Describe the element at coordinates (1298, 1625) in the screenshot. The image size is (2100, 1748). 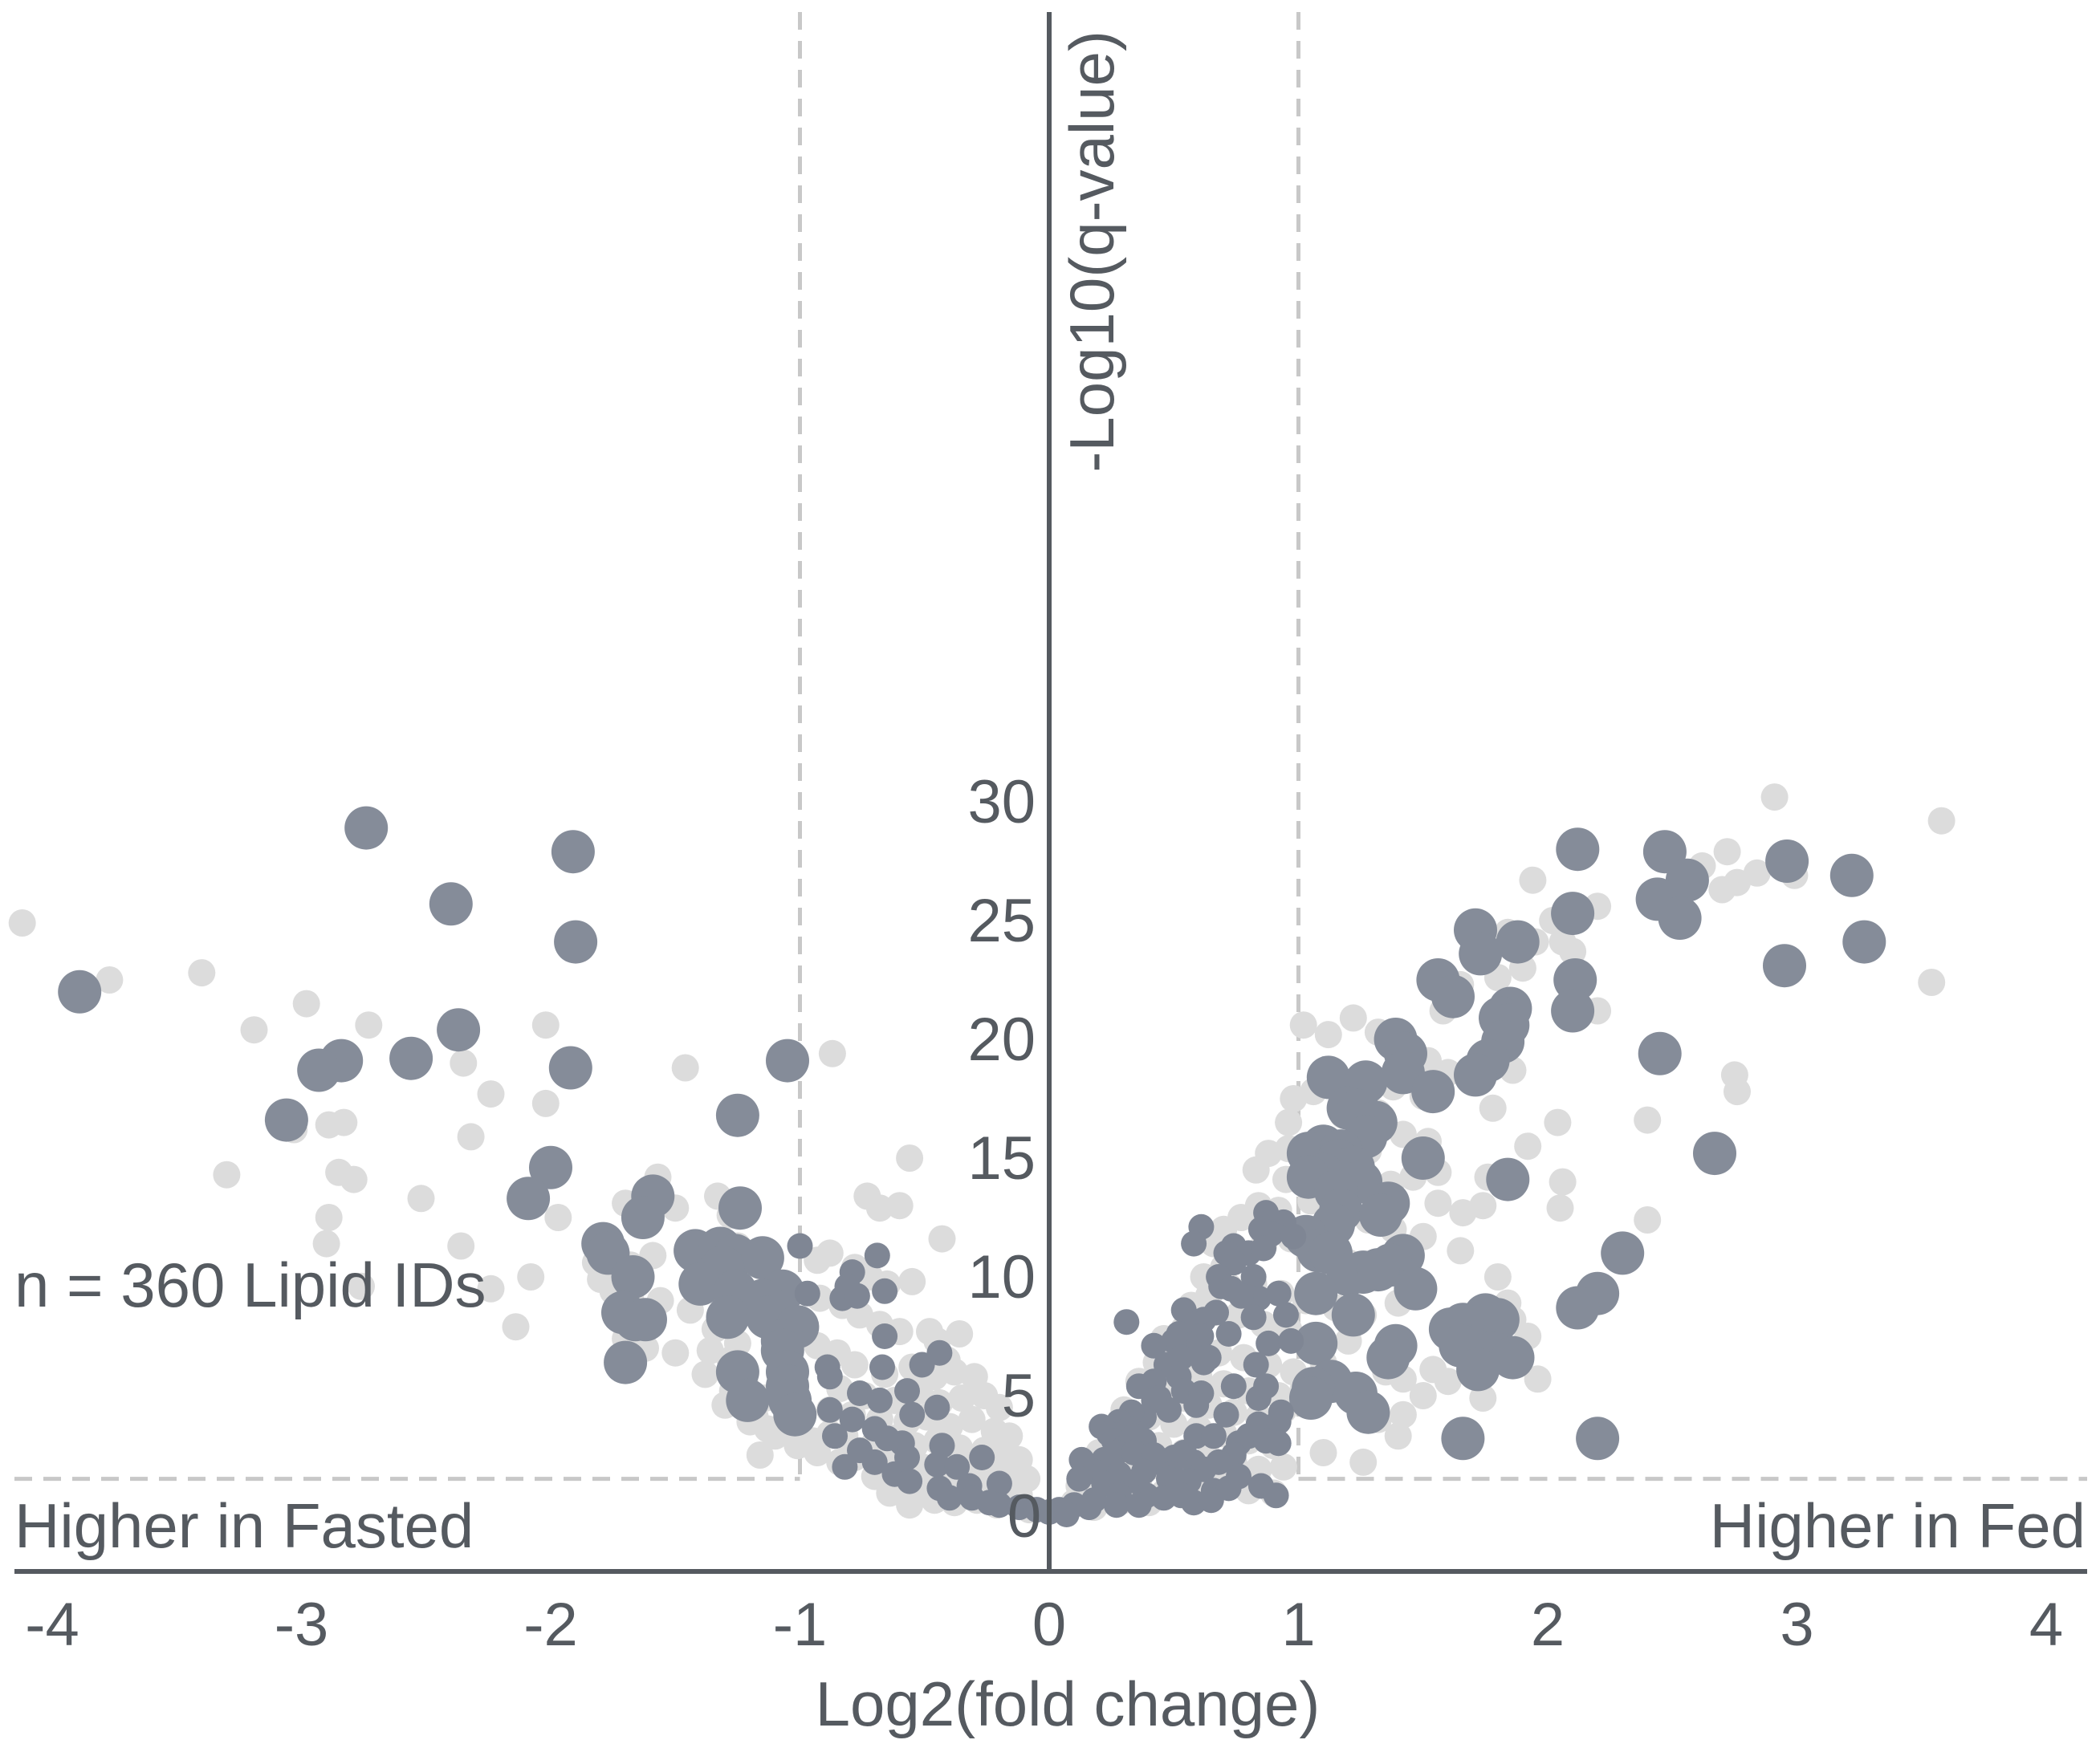
I see `x-tick-label: 1` at that location.